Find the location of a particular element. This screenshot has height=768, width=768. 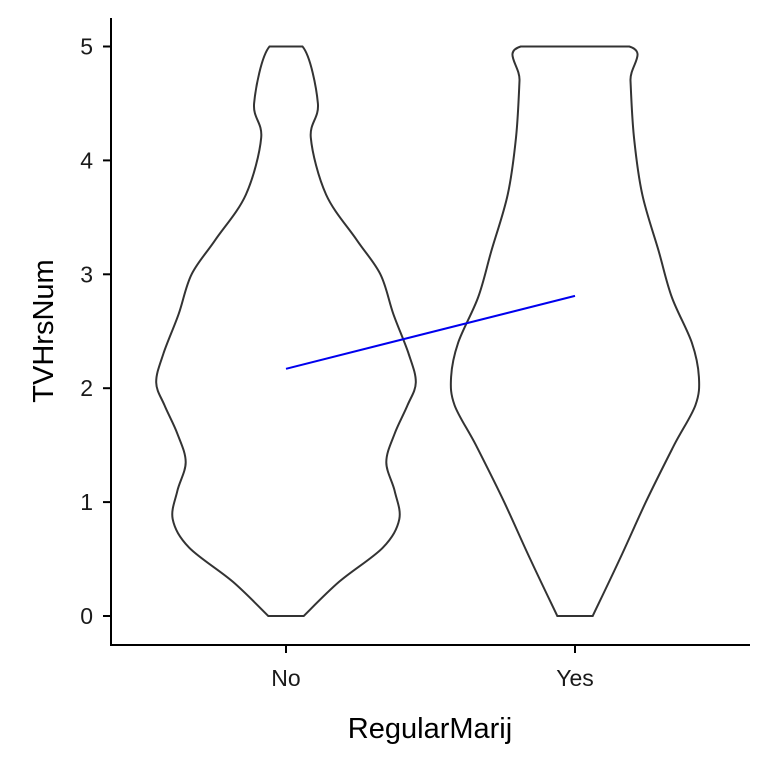

trend-line is located at coordinates (430, 332).